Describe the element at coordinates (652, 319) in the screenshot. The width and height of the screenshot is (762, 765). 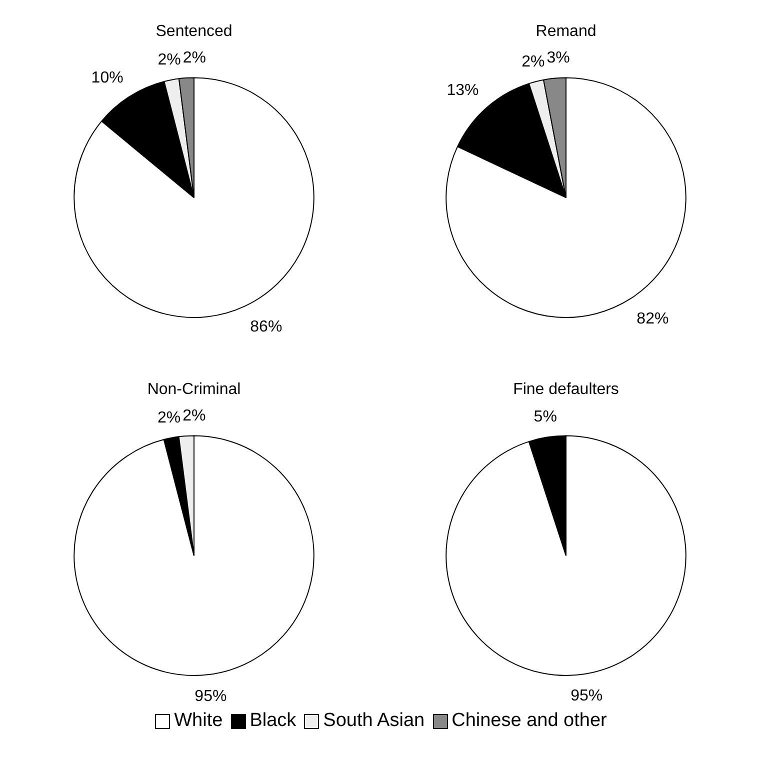
I see `data-label: 82%` at that location.